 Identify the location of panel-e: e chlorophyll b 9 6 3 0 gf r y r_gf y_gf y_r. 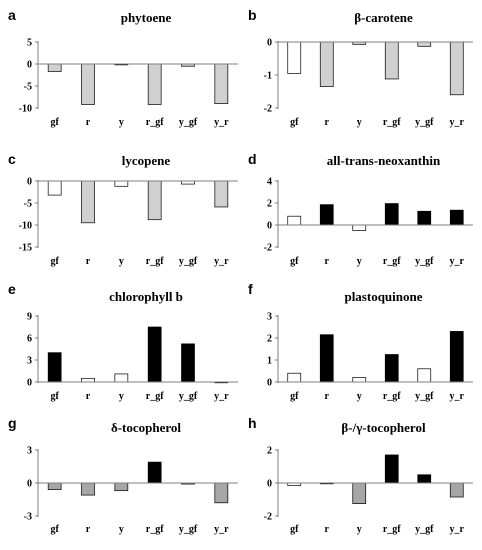
(123, 341).